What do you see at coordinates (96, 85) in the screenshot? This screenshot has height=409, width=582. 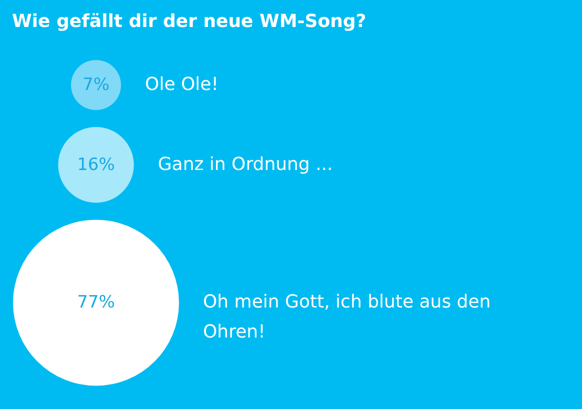 I see `data-label: 7%` at bounding box center [96, 85].